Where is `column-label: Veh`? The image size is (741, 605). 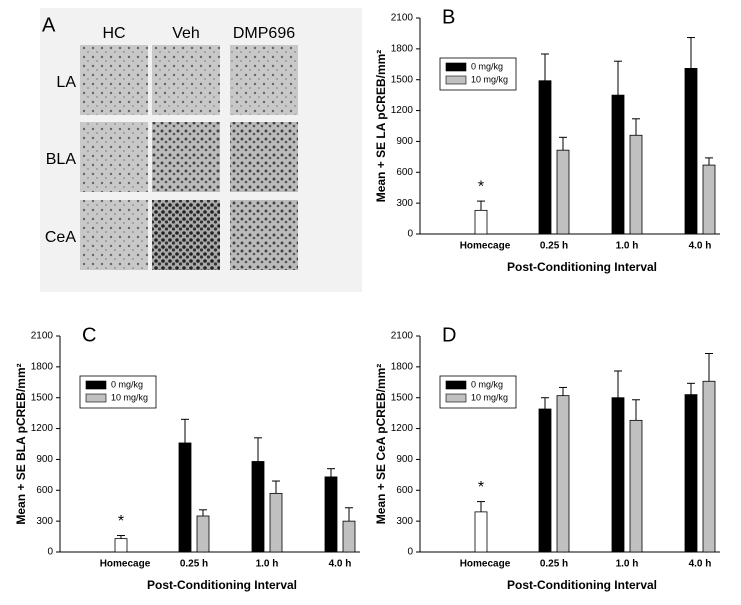
column-label: Veh is located at coordinates (186, 33).